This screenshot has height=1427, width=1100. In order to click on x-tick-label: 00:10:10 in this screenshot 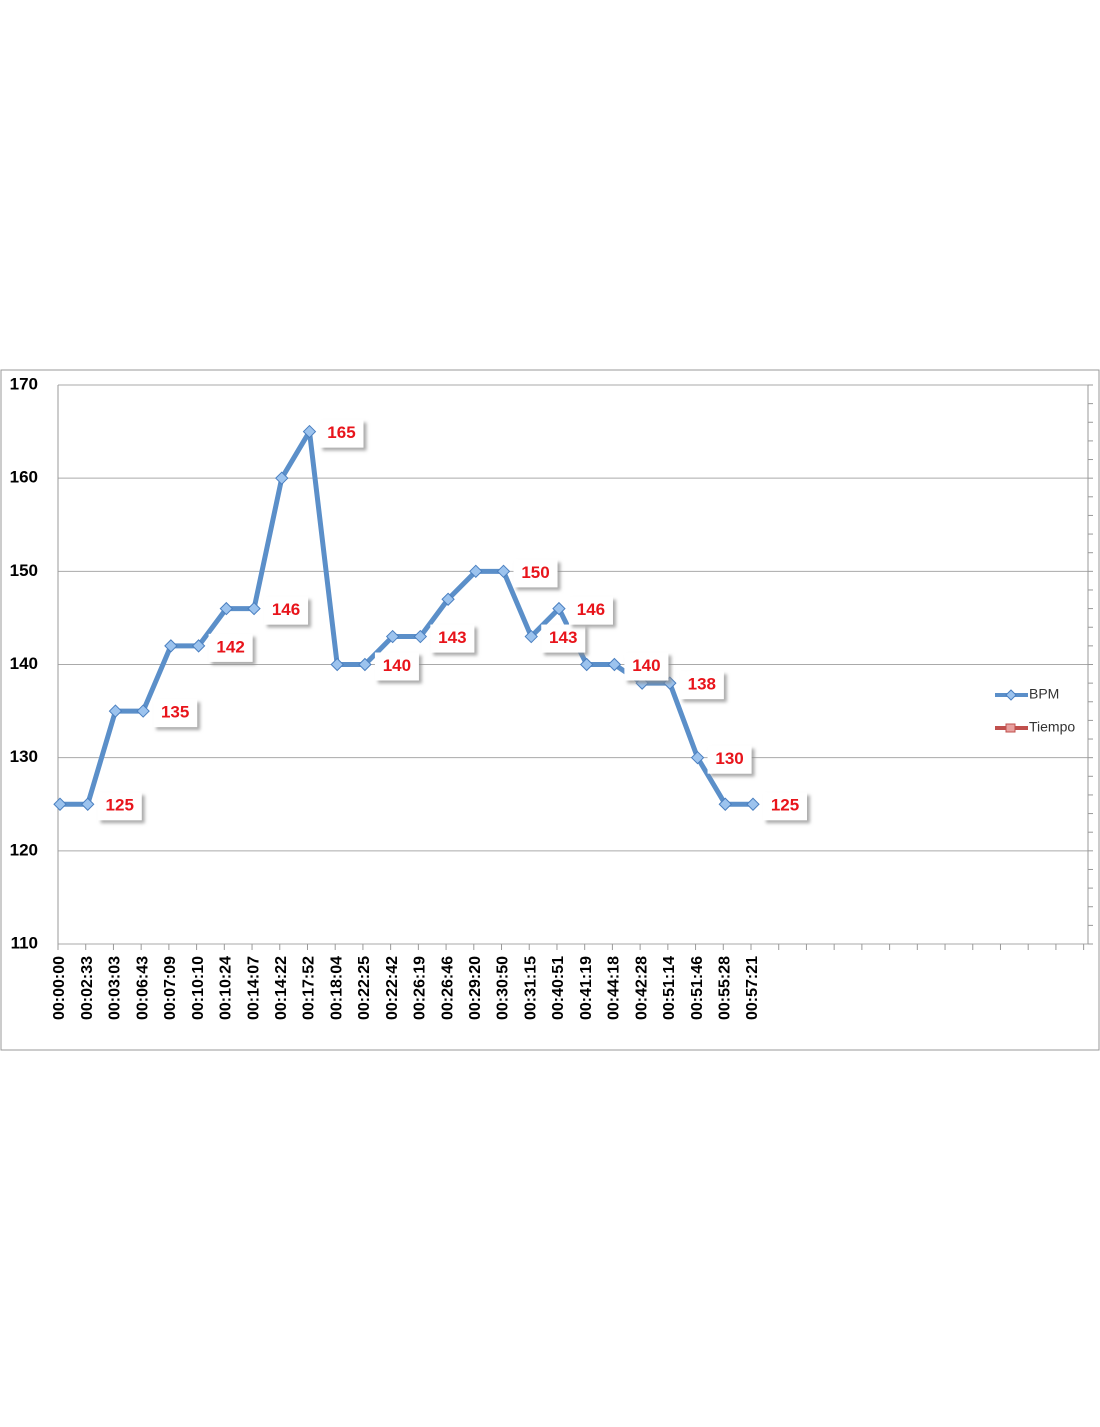, I will do `click(198, 988)`.